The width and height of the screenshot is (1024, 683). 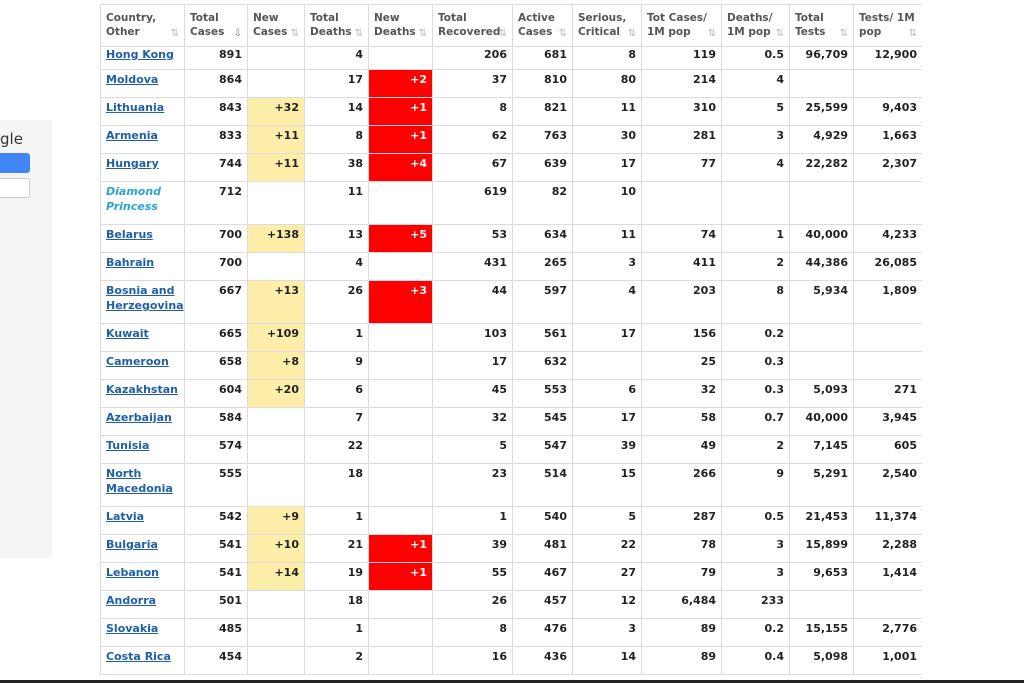 What do you see at coordinates (216, 25) in the screenshot?
I see `column-header-total-cases: Total Cases ⇩` at bounding box center [216, 25].